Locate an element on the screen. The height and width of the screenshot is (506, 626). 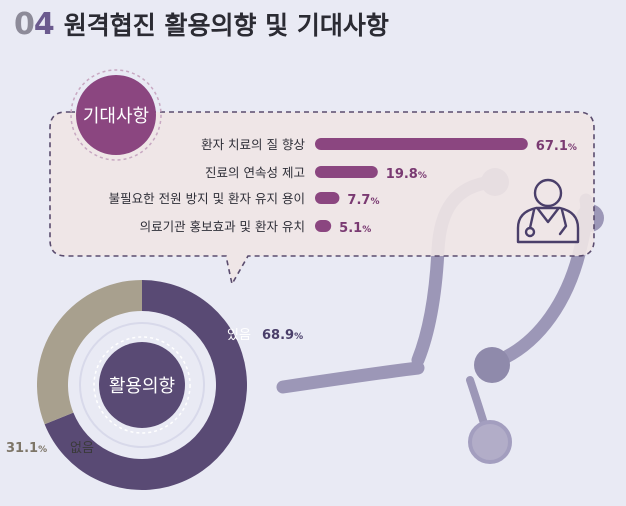
intent-donut-chart is located at coordinates (142, 384).